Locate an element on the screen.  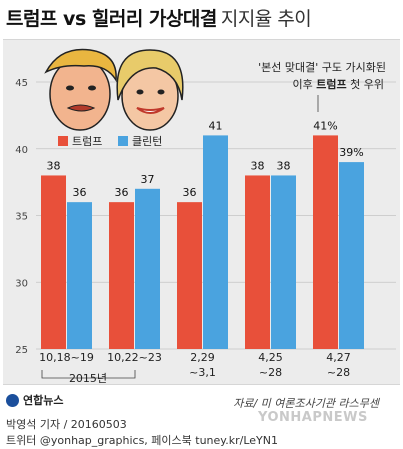
x-category-label: 4,27 is located at coordinates (338, 357).